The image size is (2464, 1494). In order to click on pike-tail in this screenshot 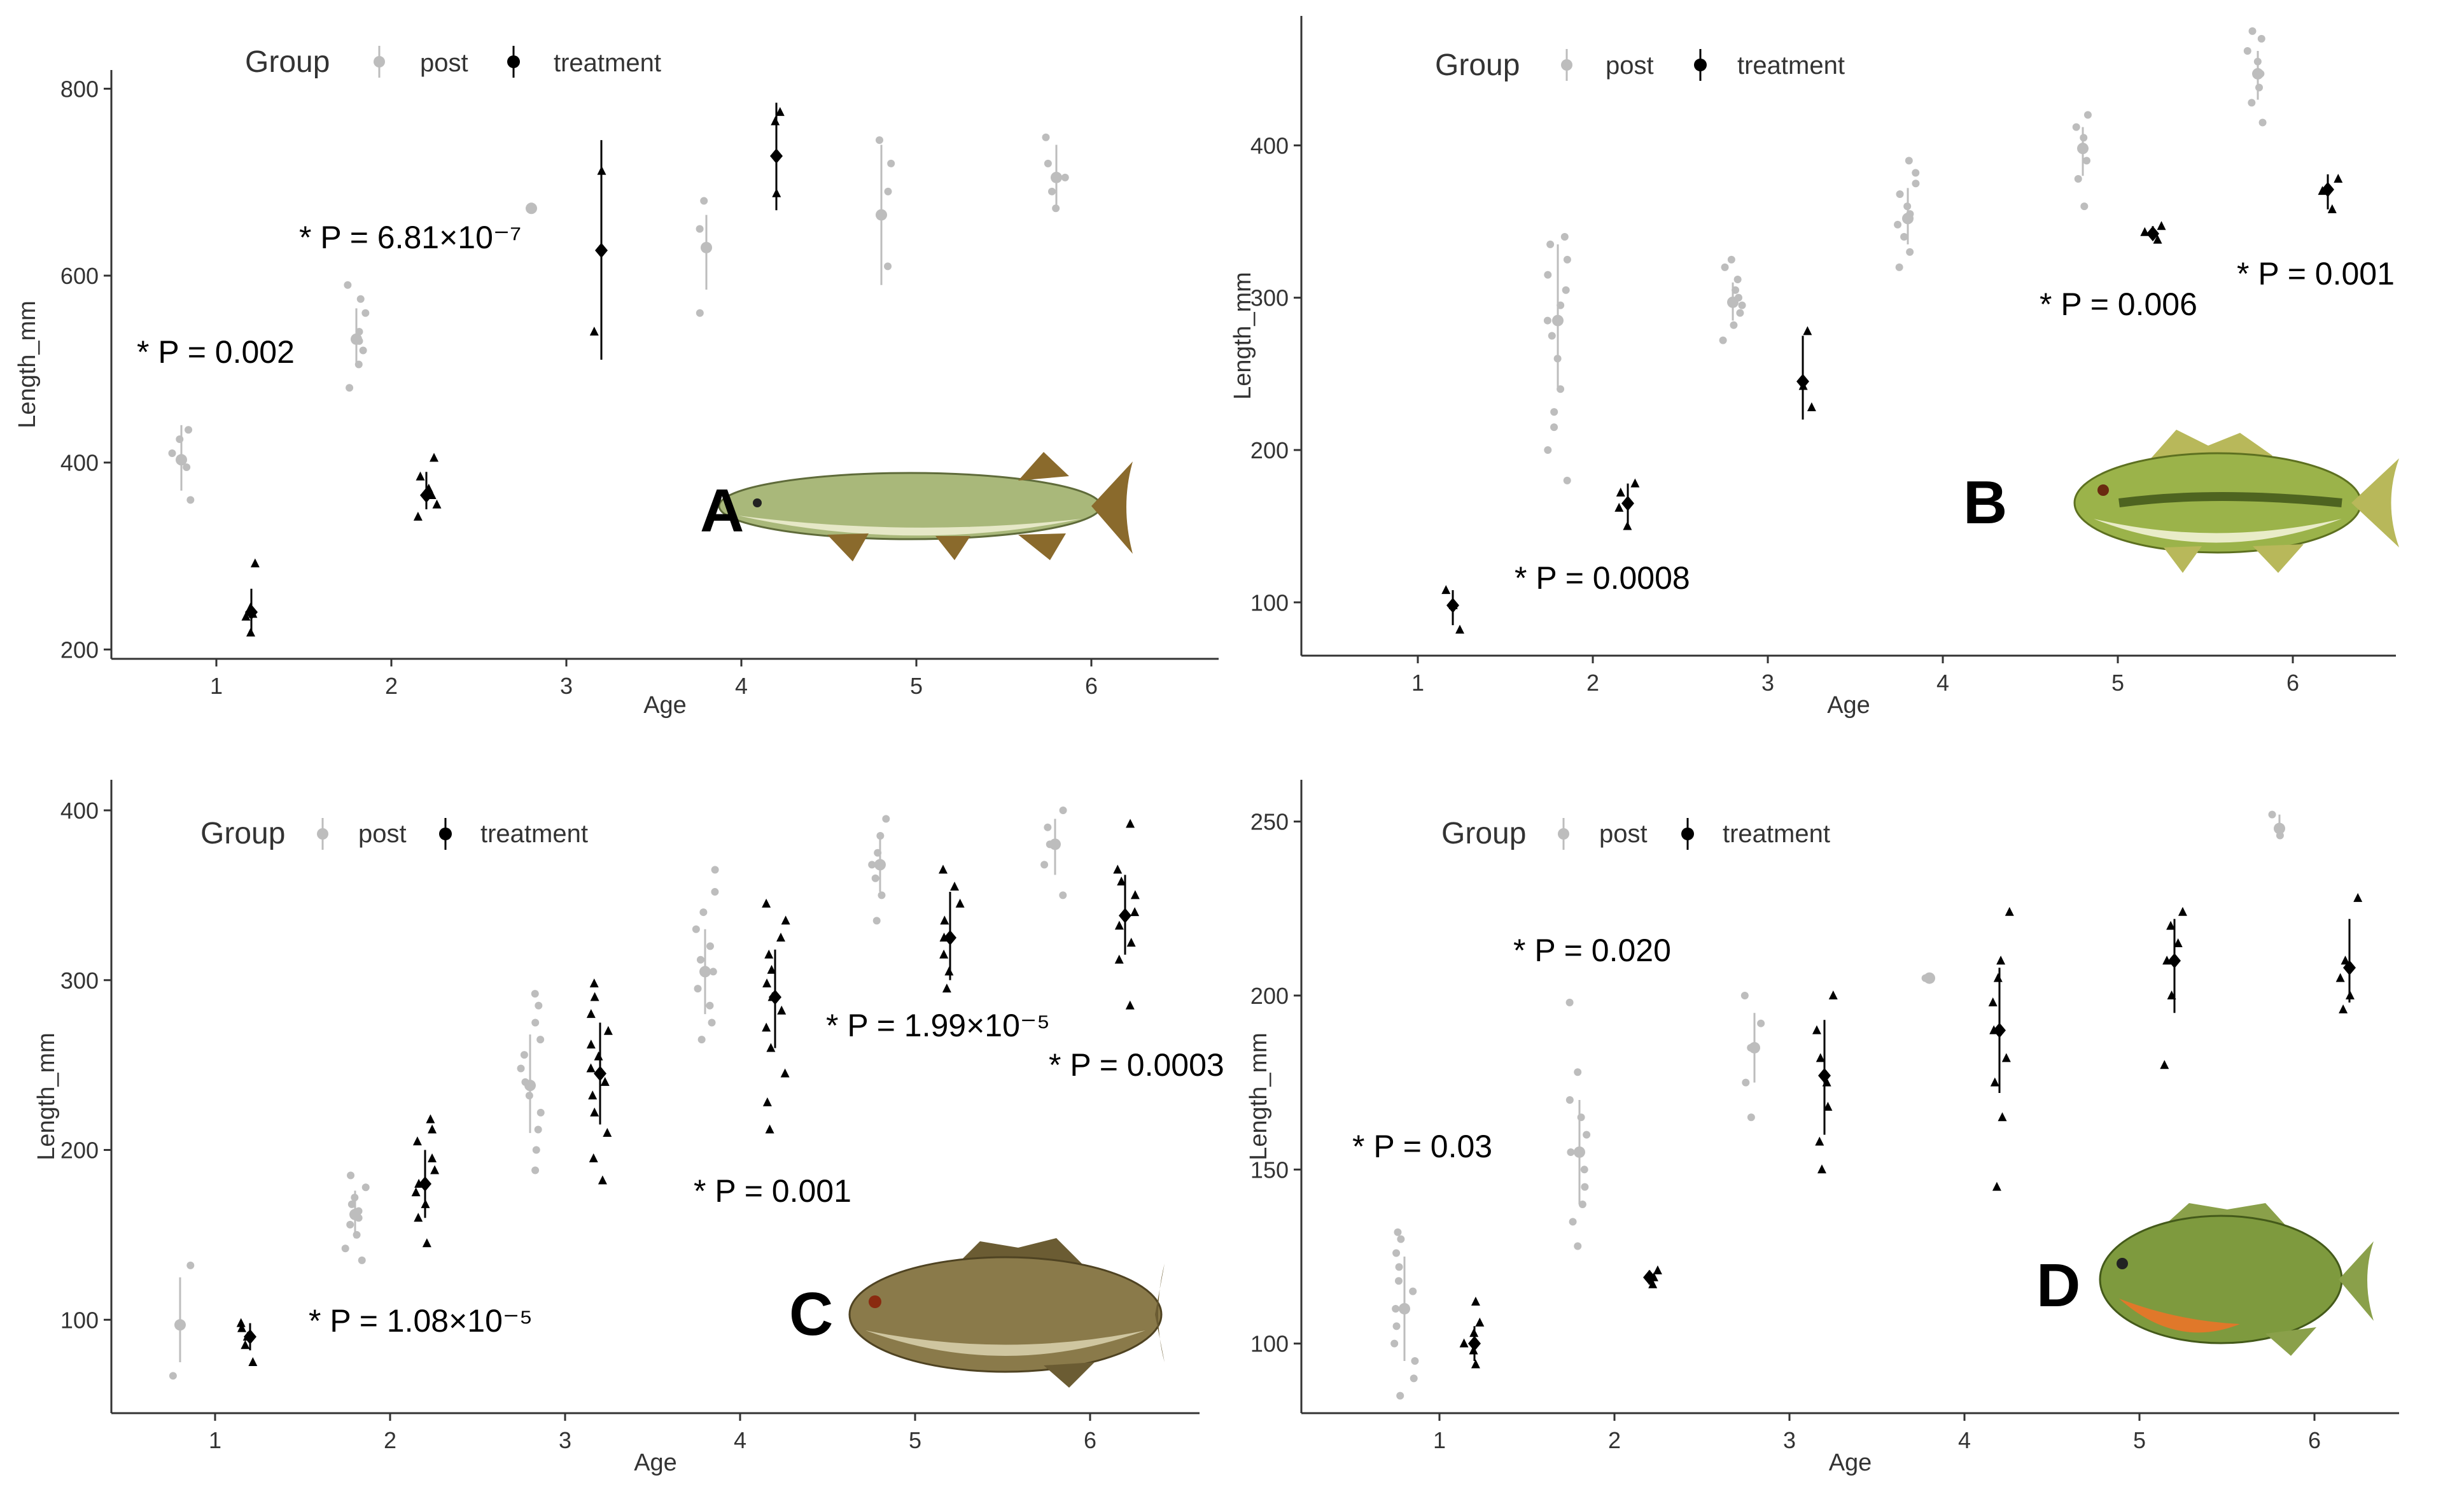, I will do `click(1112, 508)`.